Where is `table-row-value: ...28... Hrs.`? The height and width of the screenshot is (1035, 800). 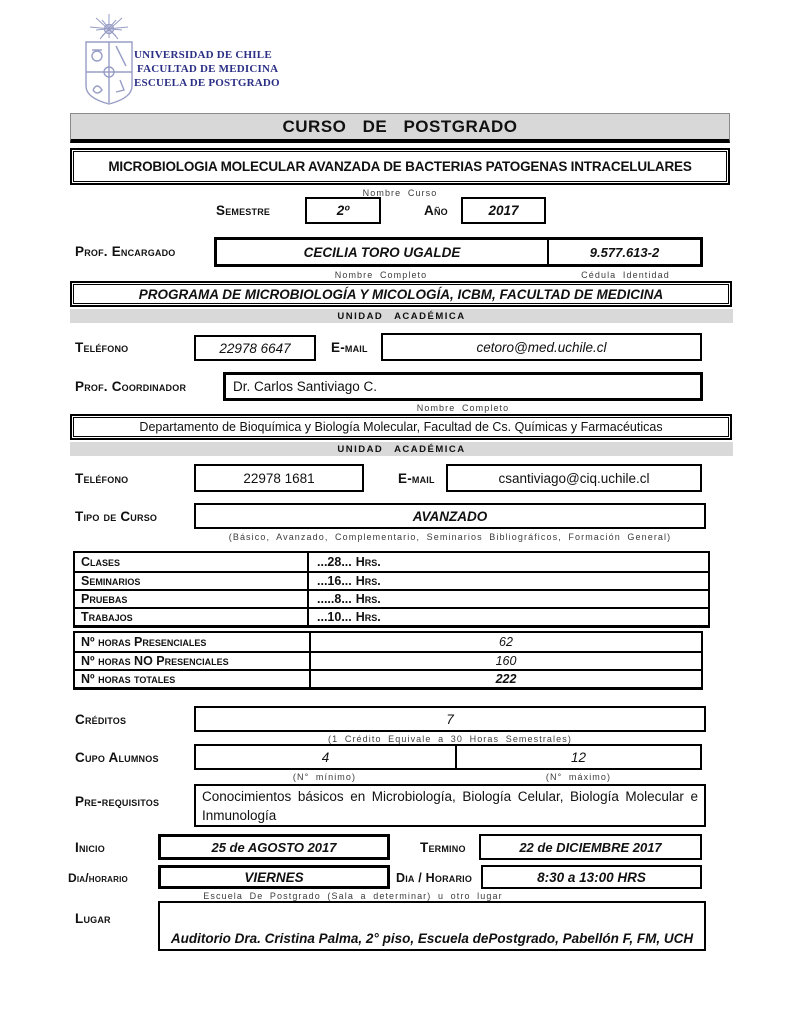 table-row-value: ...28... Hrs. is located at coordinates (507, 562).